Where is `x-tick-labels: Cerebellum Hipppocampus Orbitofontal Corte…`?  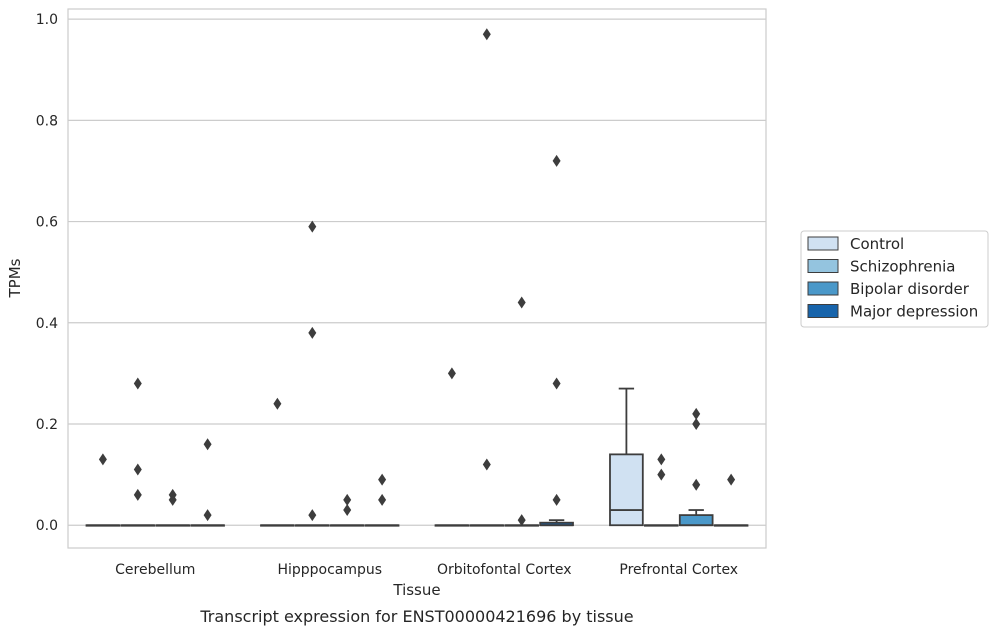
x-tick-labels: Cerebellum Hipppocampus Orbitofontal Corte… is located at coordinates (426, 570).